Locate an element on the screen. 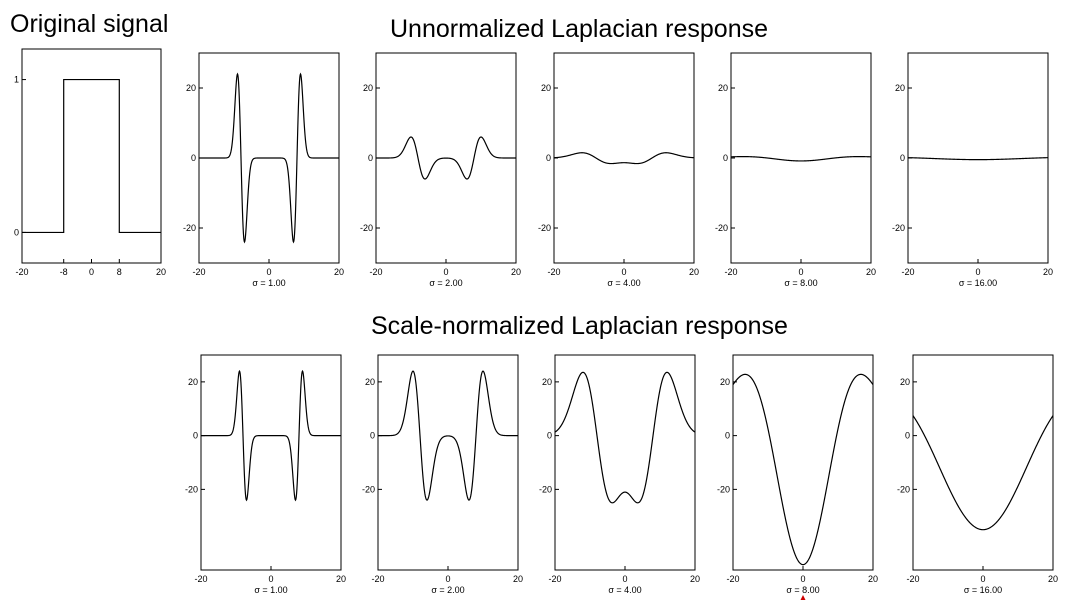 Image resolution: width=1088 pixels, height=600 pixels. panel-unnorm-2: -20 0 20 -20 0 20 σ = 2.00 is located at coordinates (440, 170).